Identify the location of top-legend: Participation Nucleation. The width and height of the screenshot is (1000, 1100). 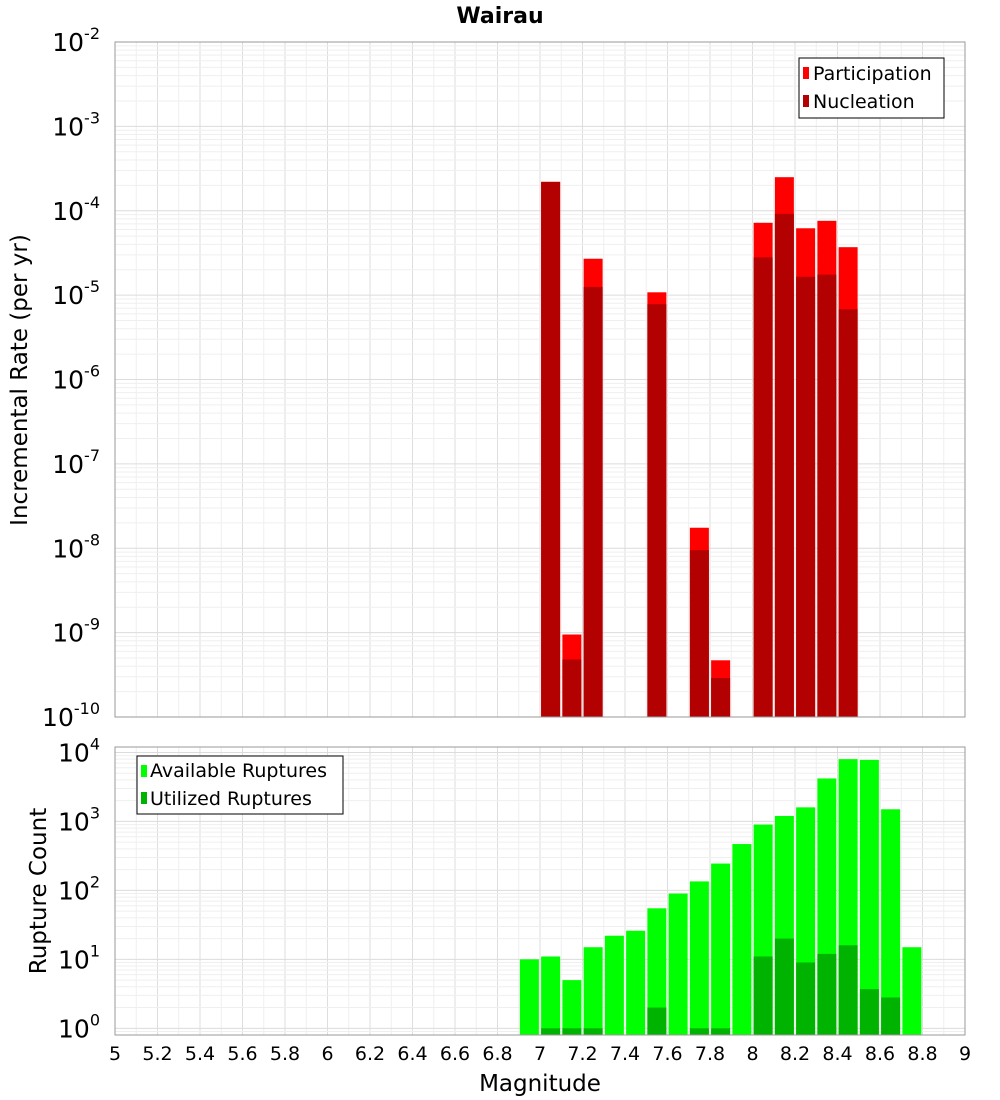
(871, 88).